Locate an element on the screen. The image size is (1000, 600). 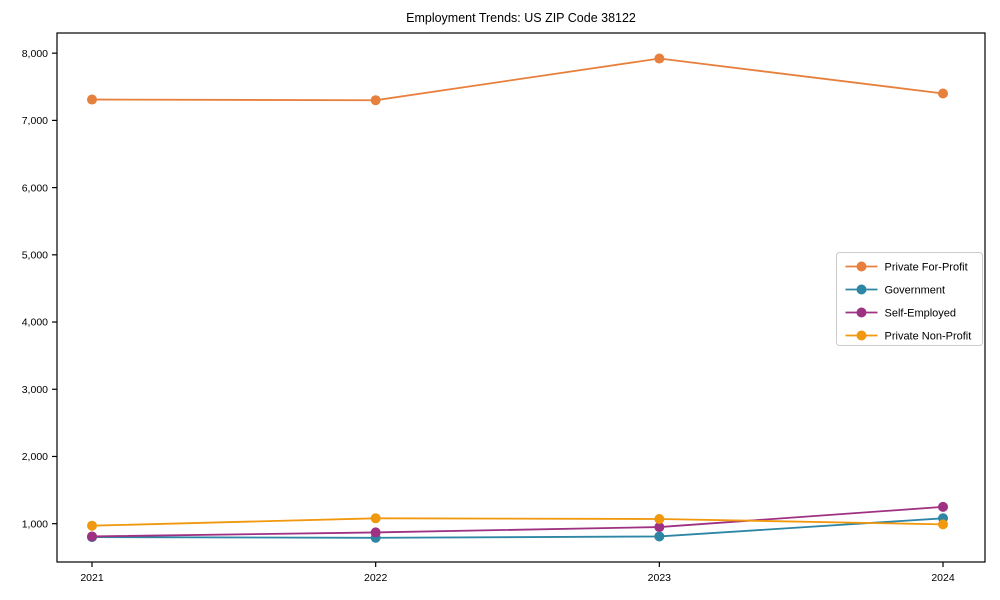
chart-title: Employment Trends: US ZIP Code 38122 is located at coordinates (521, 18).